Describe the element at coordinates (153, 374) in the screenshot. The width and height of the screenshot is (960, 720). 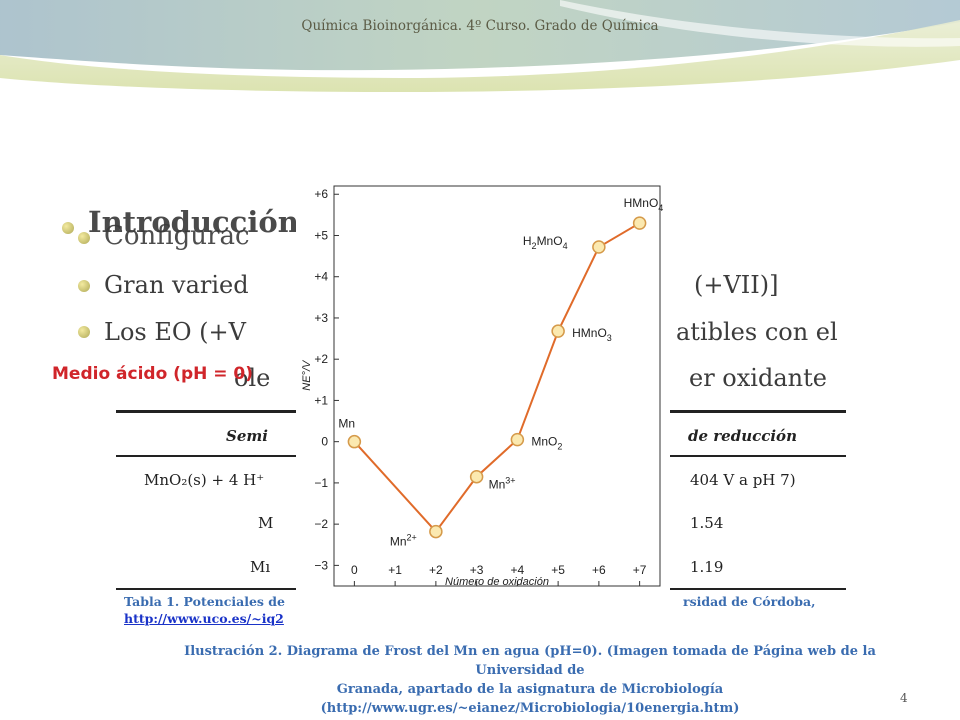
I see `medium-label: Medio ácido (pH = 0)` at that location.